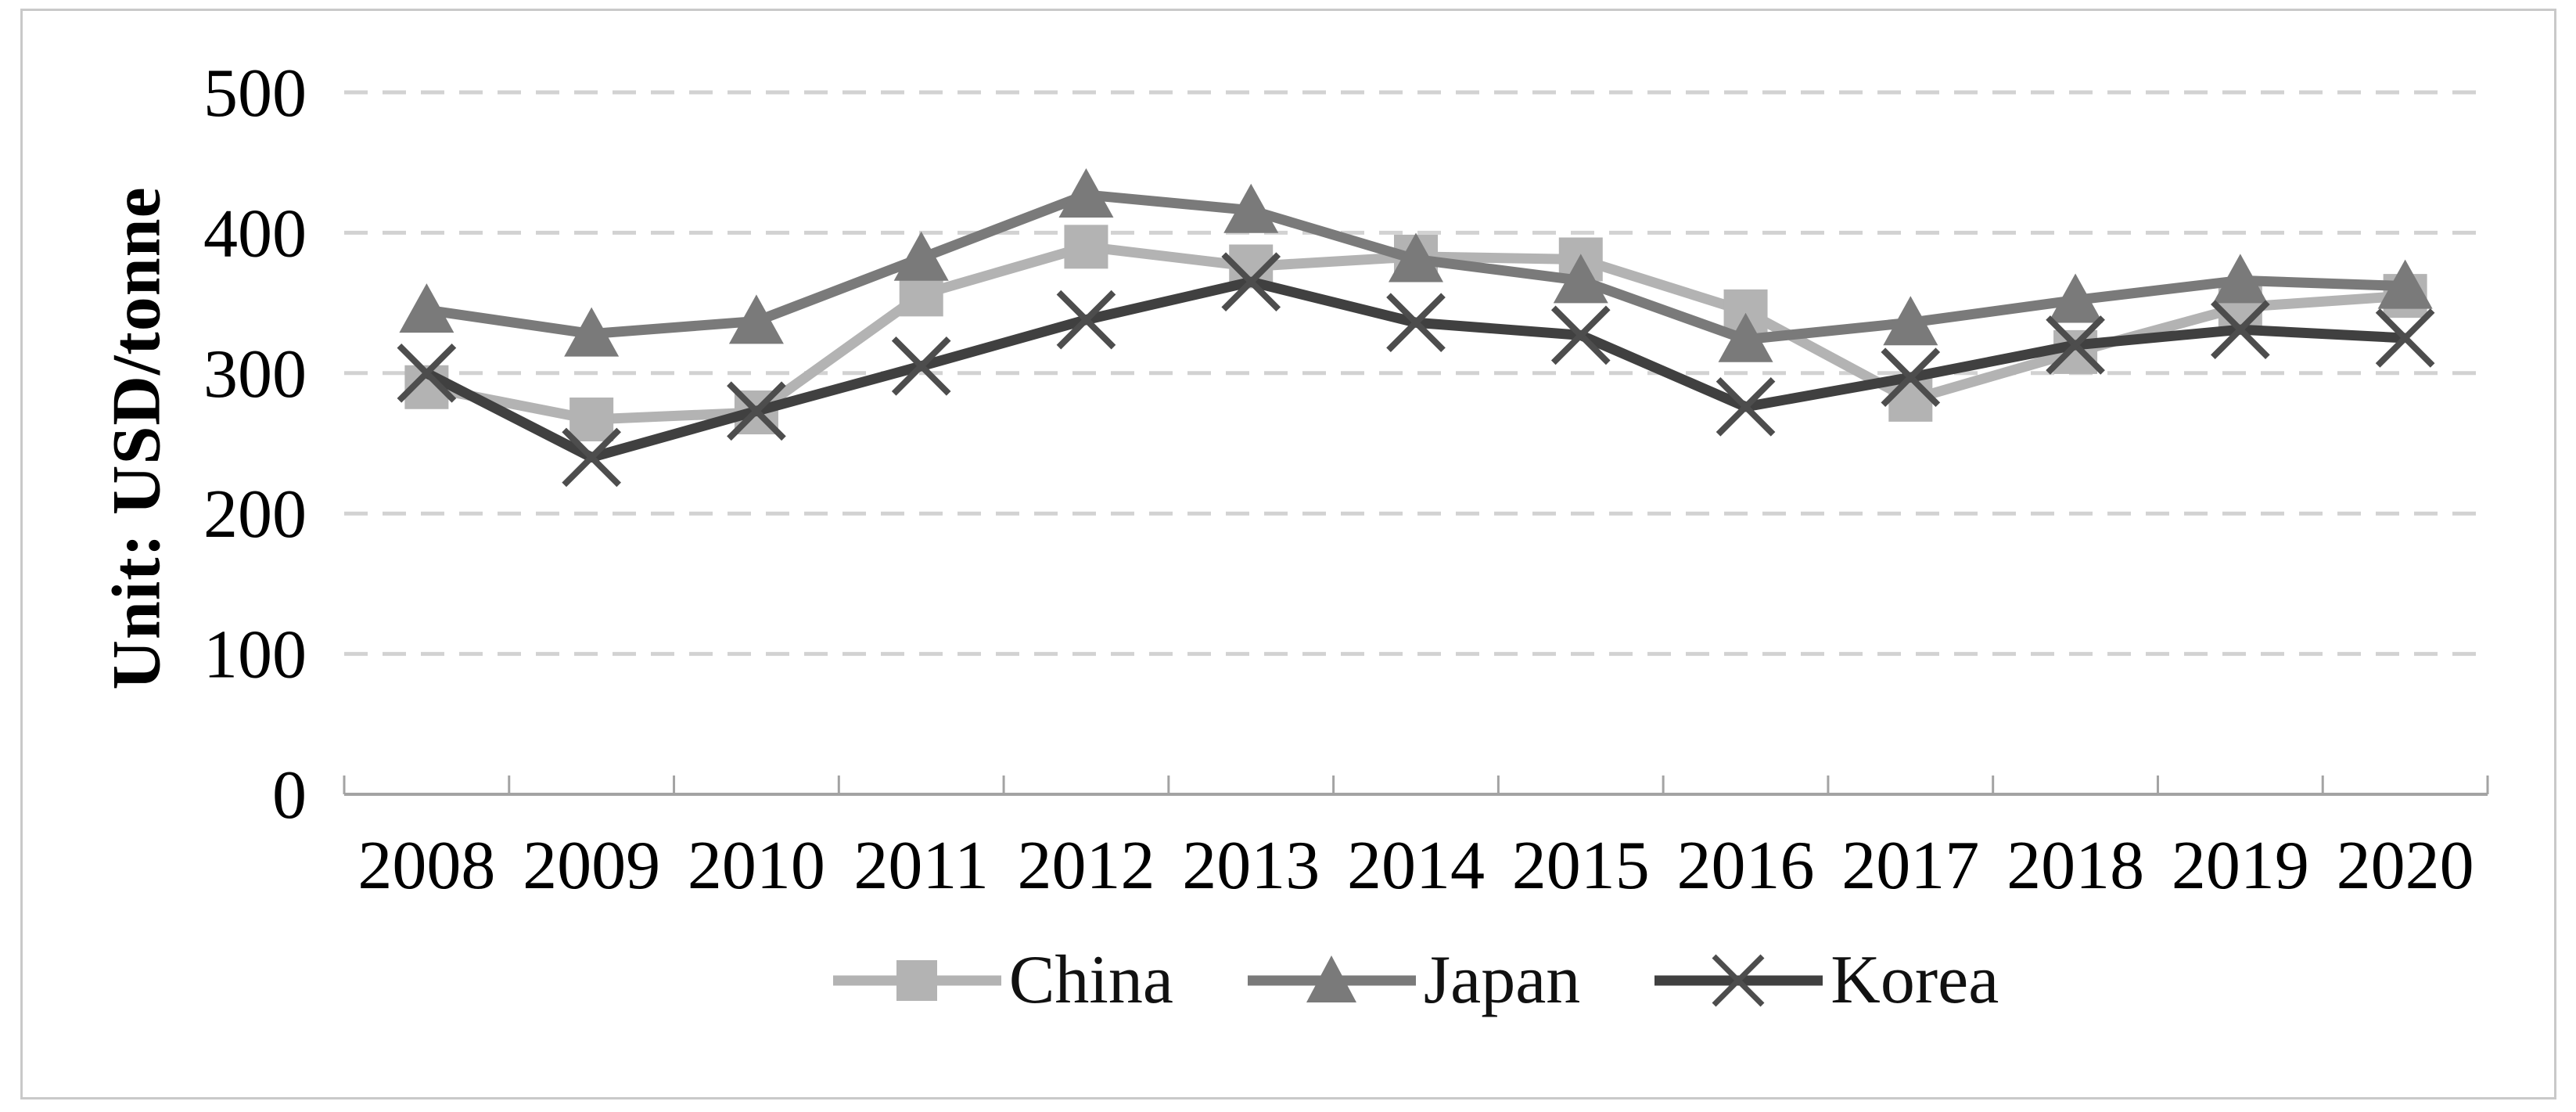 The width and height of the screenshot is (2576, 1112). Describe the element at coordinates (1746, 866) in the screenshot. I see `x-tick-label: 2016` at that location.